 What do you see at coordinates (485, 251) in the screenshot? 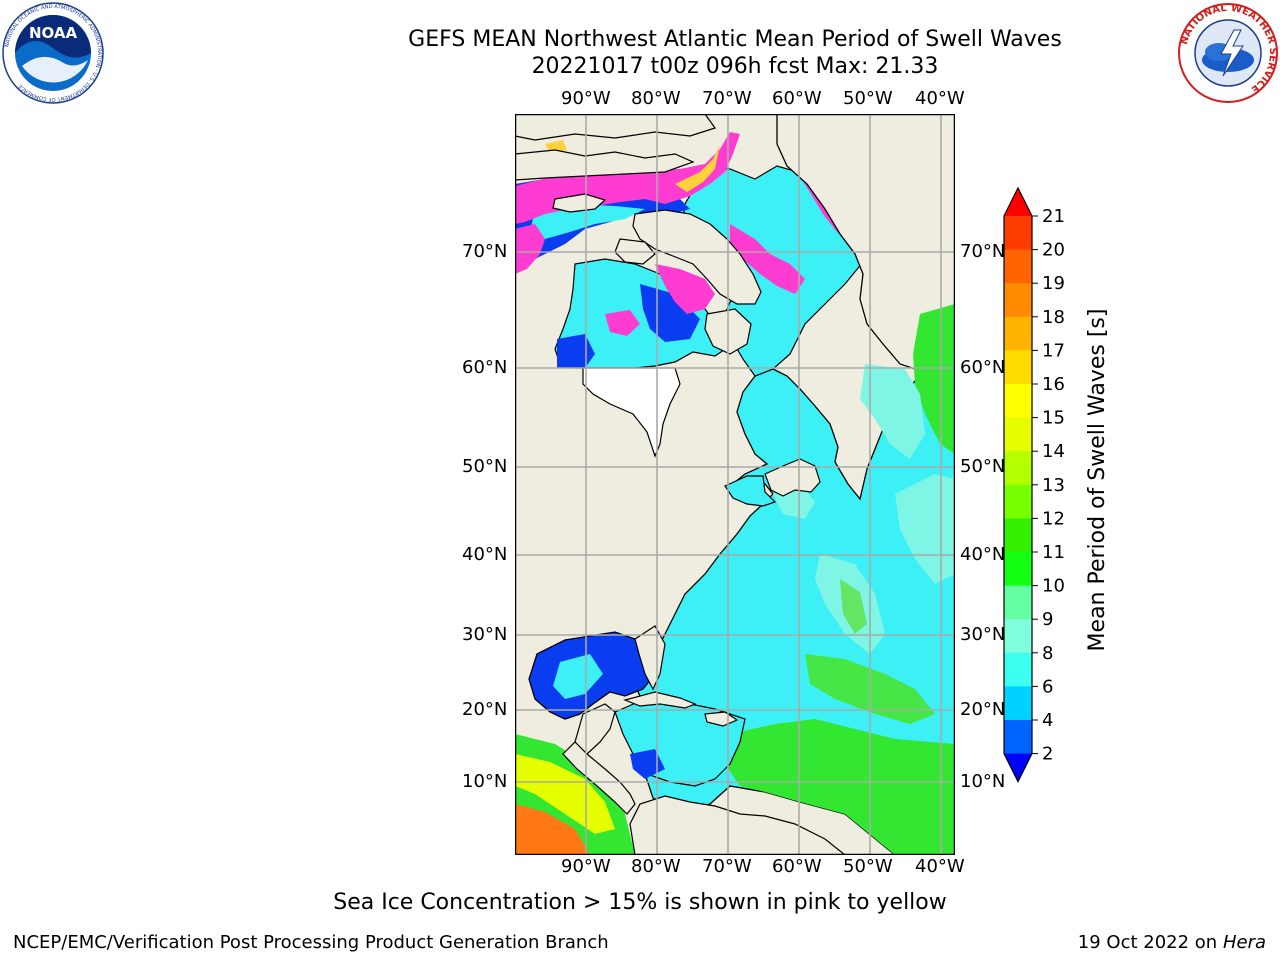
I see `lat-label-left: 70°N` at bounding box center [485, 251].